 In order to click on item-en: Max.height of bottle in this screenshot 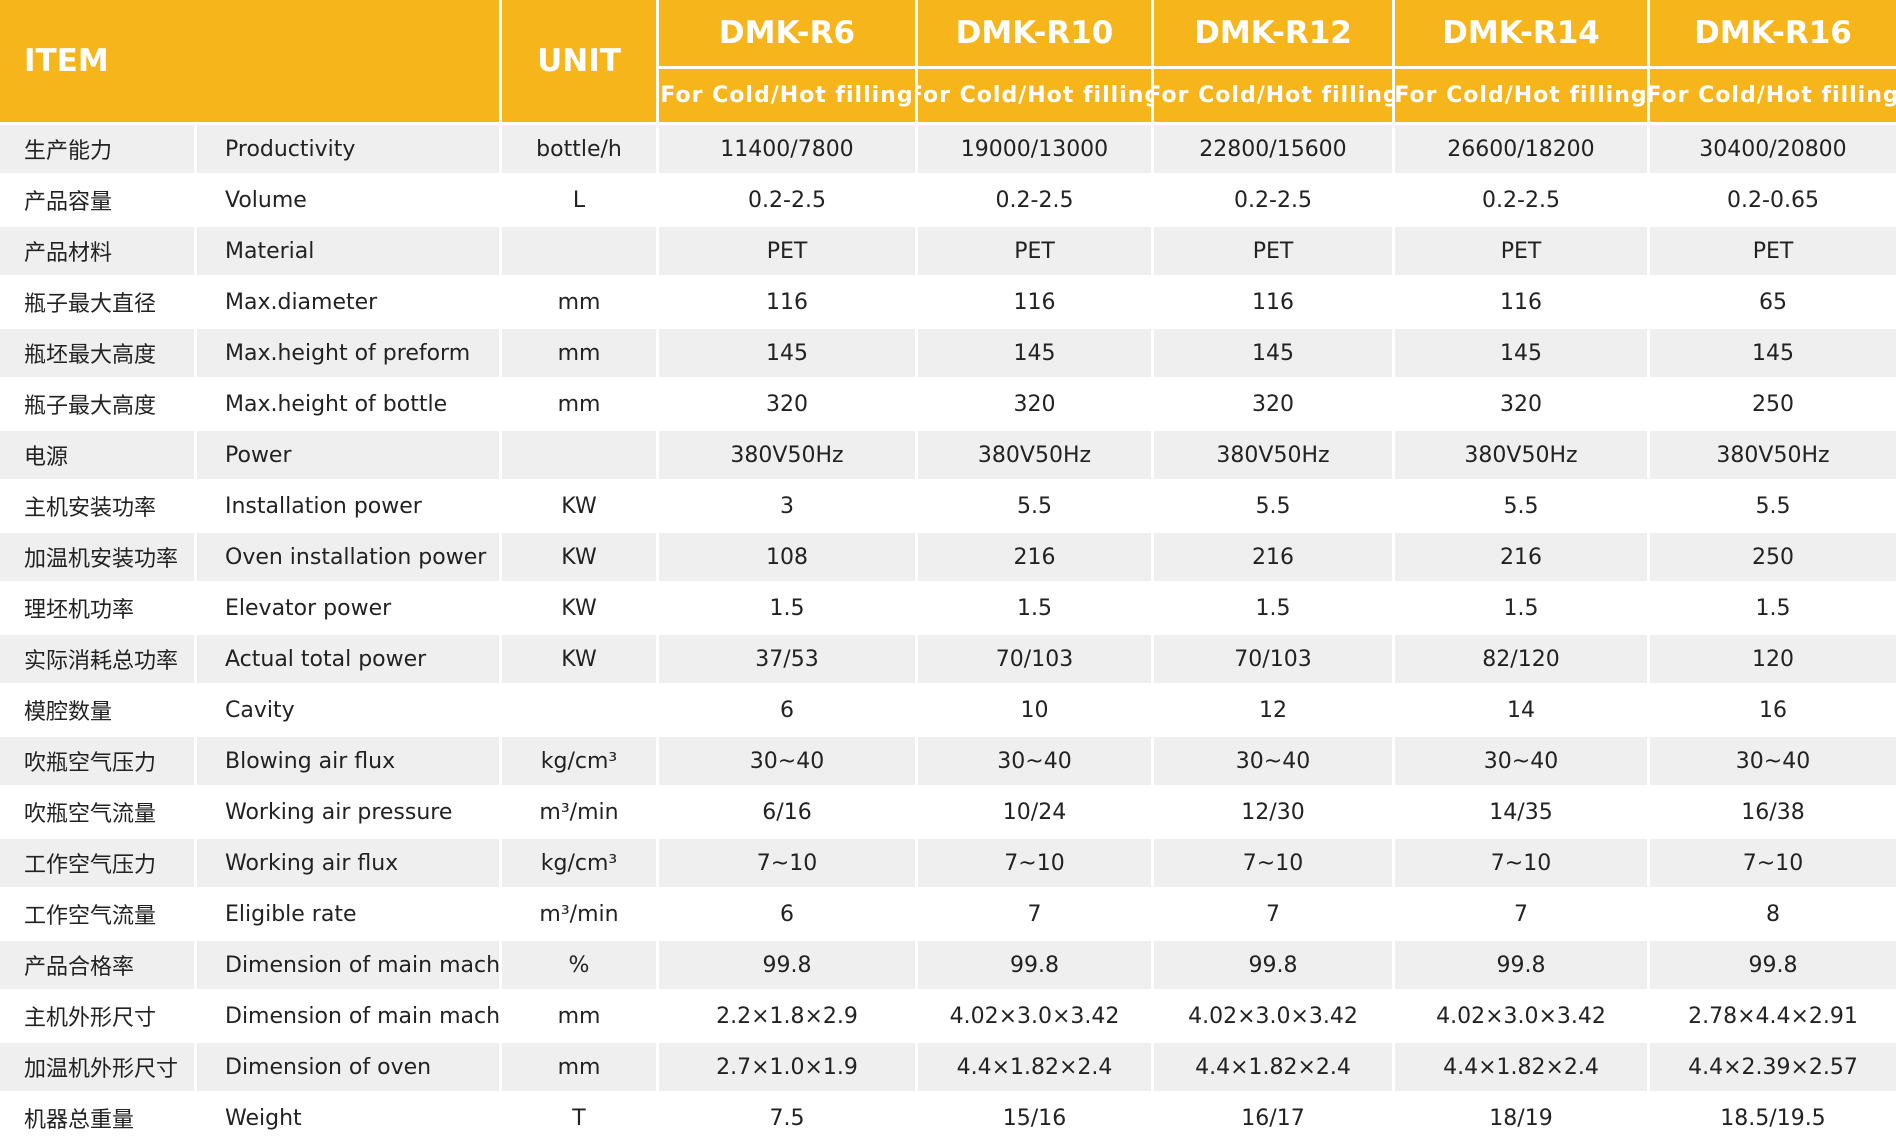, I will do `click(336, 404)`.